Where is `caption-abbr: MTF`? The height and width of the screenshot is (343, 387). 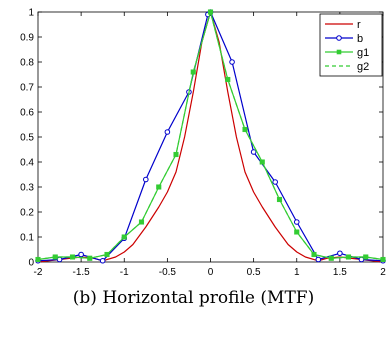 caption-abbr: MTF is located at coordinates (287, 298).